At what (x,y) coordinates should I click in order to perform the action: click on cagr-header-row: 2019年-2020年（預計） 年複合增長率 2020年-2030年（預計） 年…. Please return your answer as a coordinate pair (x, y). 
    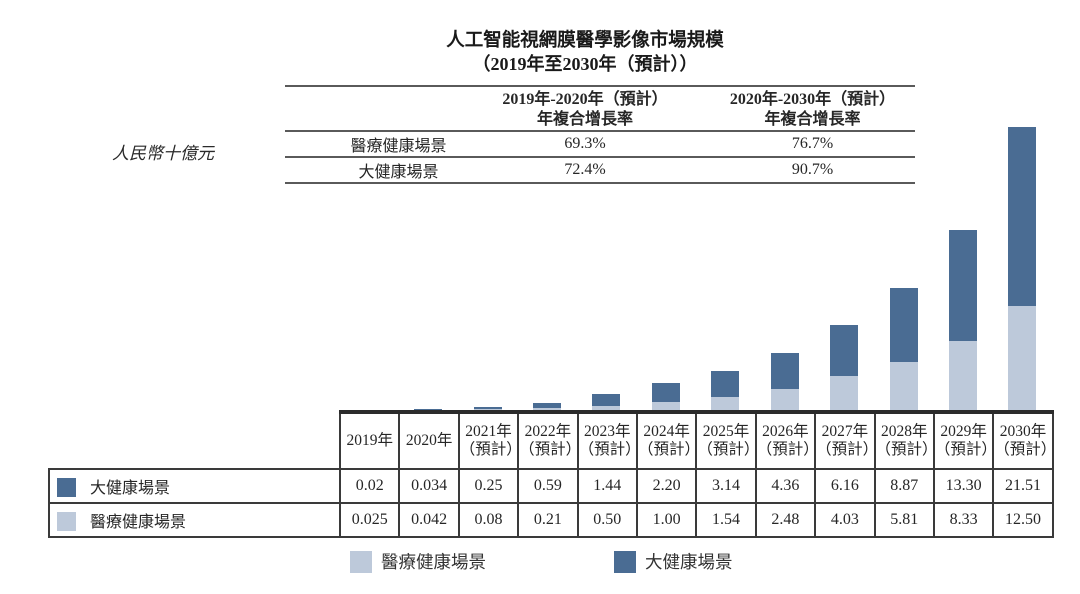
    Looking at the image, I should click on (600, 109).